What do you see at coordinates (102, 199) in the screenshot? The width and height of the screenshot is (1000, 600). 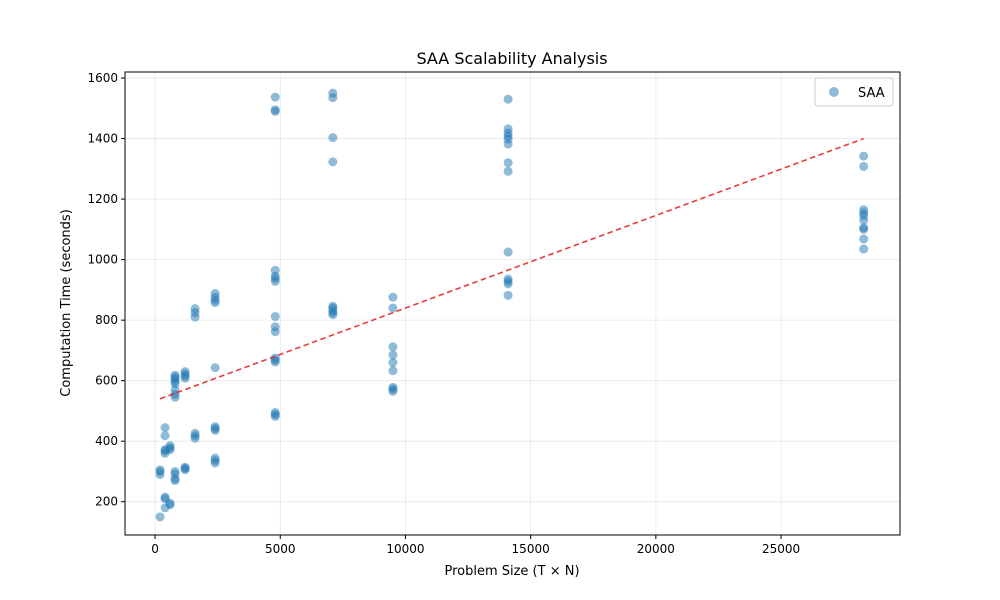 I see `y-tick-label: 1200` at bounding box center [102, 199].